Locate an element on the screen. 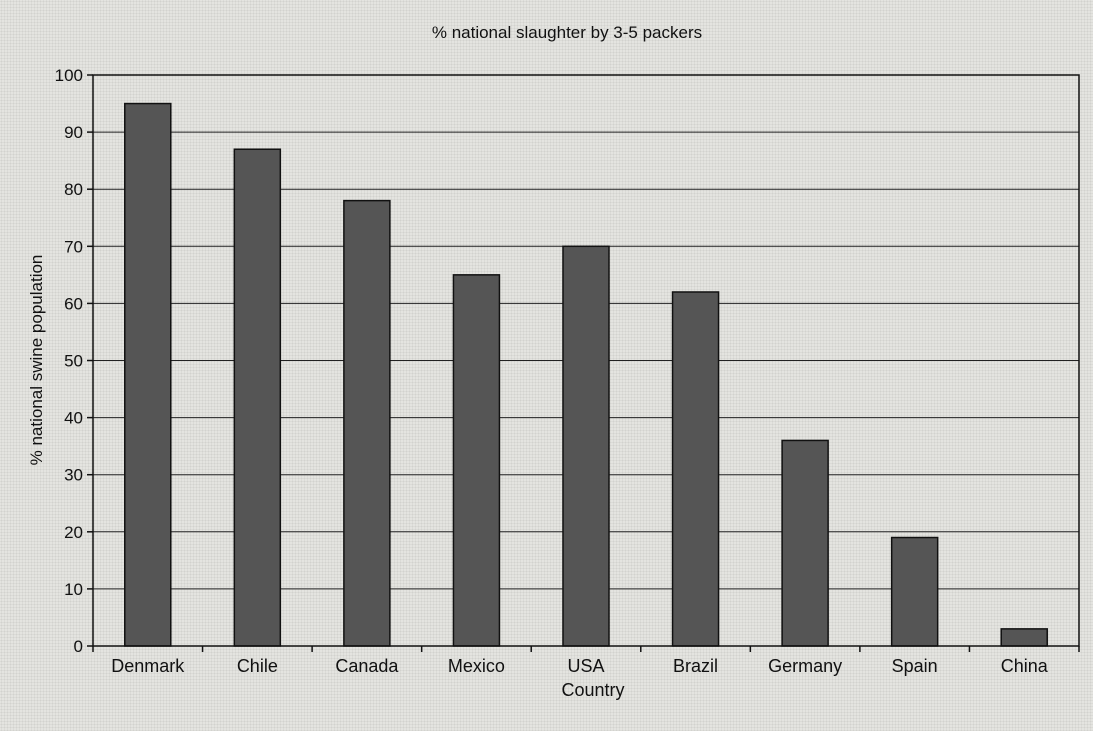 The image size is (1093, 731). bar-mexico is located at coordinates (476, 460).